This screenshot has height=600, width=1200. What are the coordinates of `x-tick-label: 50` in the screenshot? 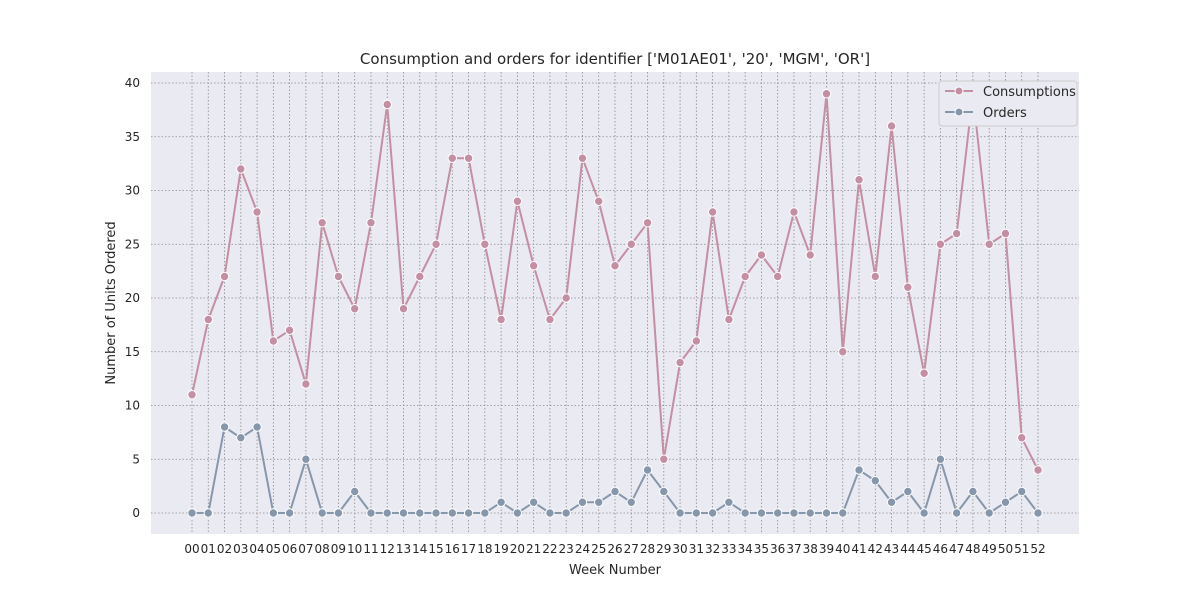 It's located at (1005, 549).